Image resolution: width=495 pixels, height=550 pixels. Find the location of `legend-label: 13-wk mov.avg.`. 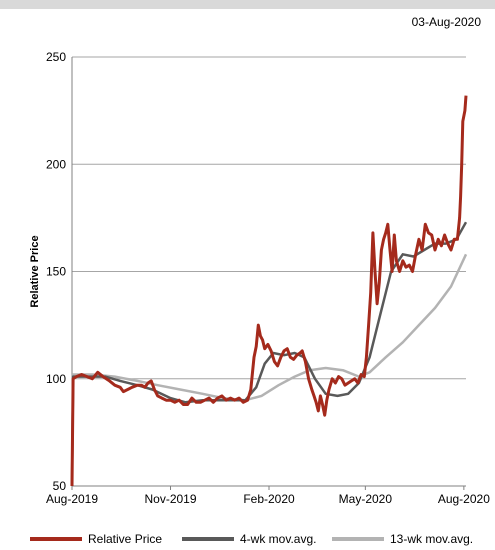

legend-label: 13-wk mov.avg. is located at coordinates (432, 539).